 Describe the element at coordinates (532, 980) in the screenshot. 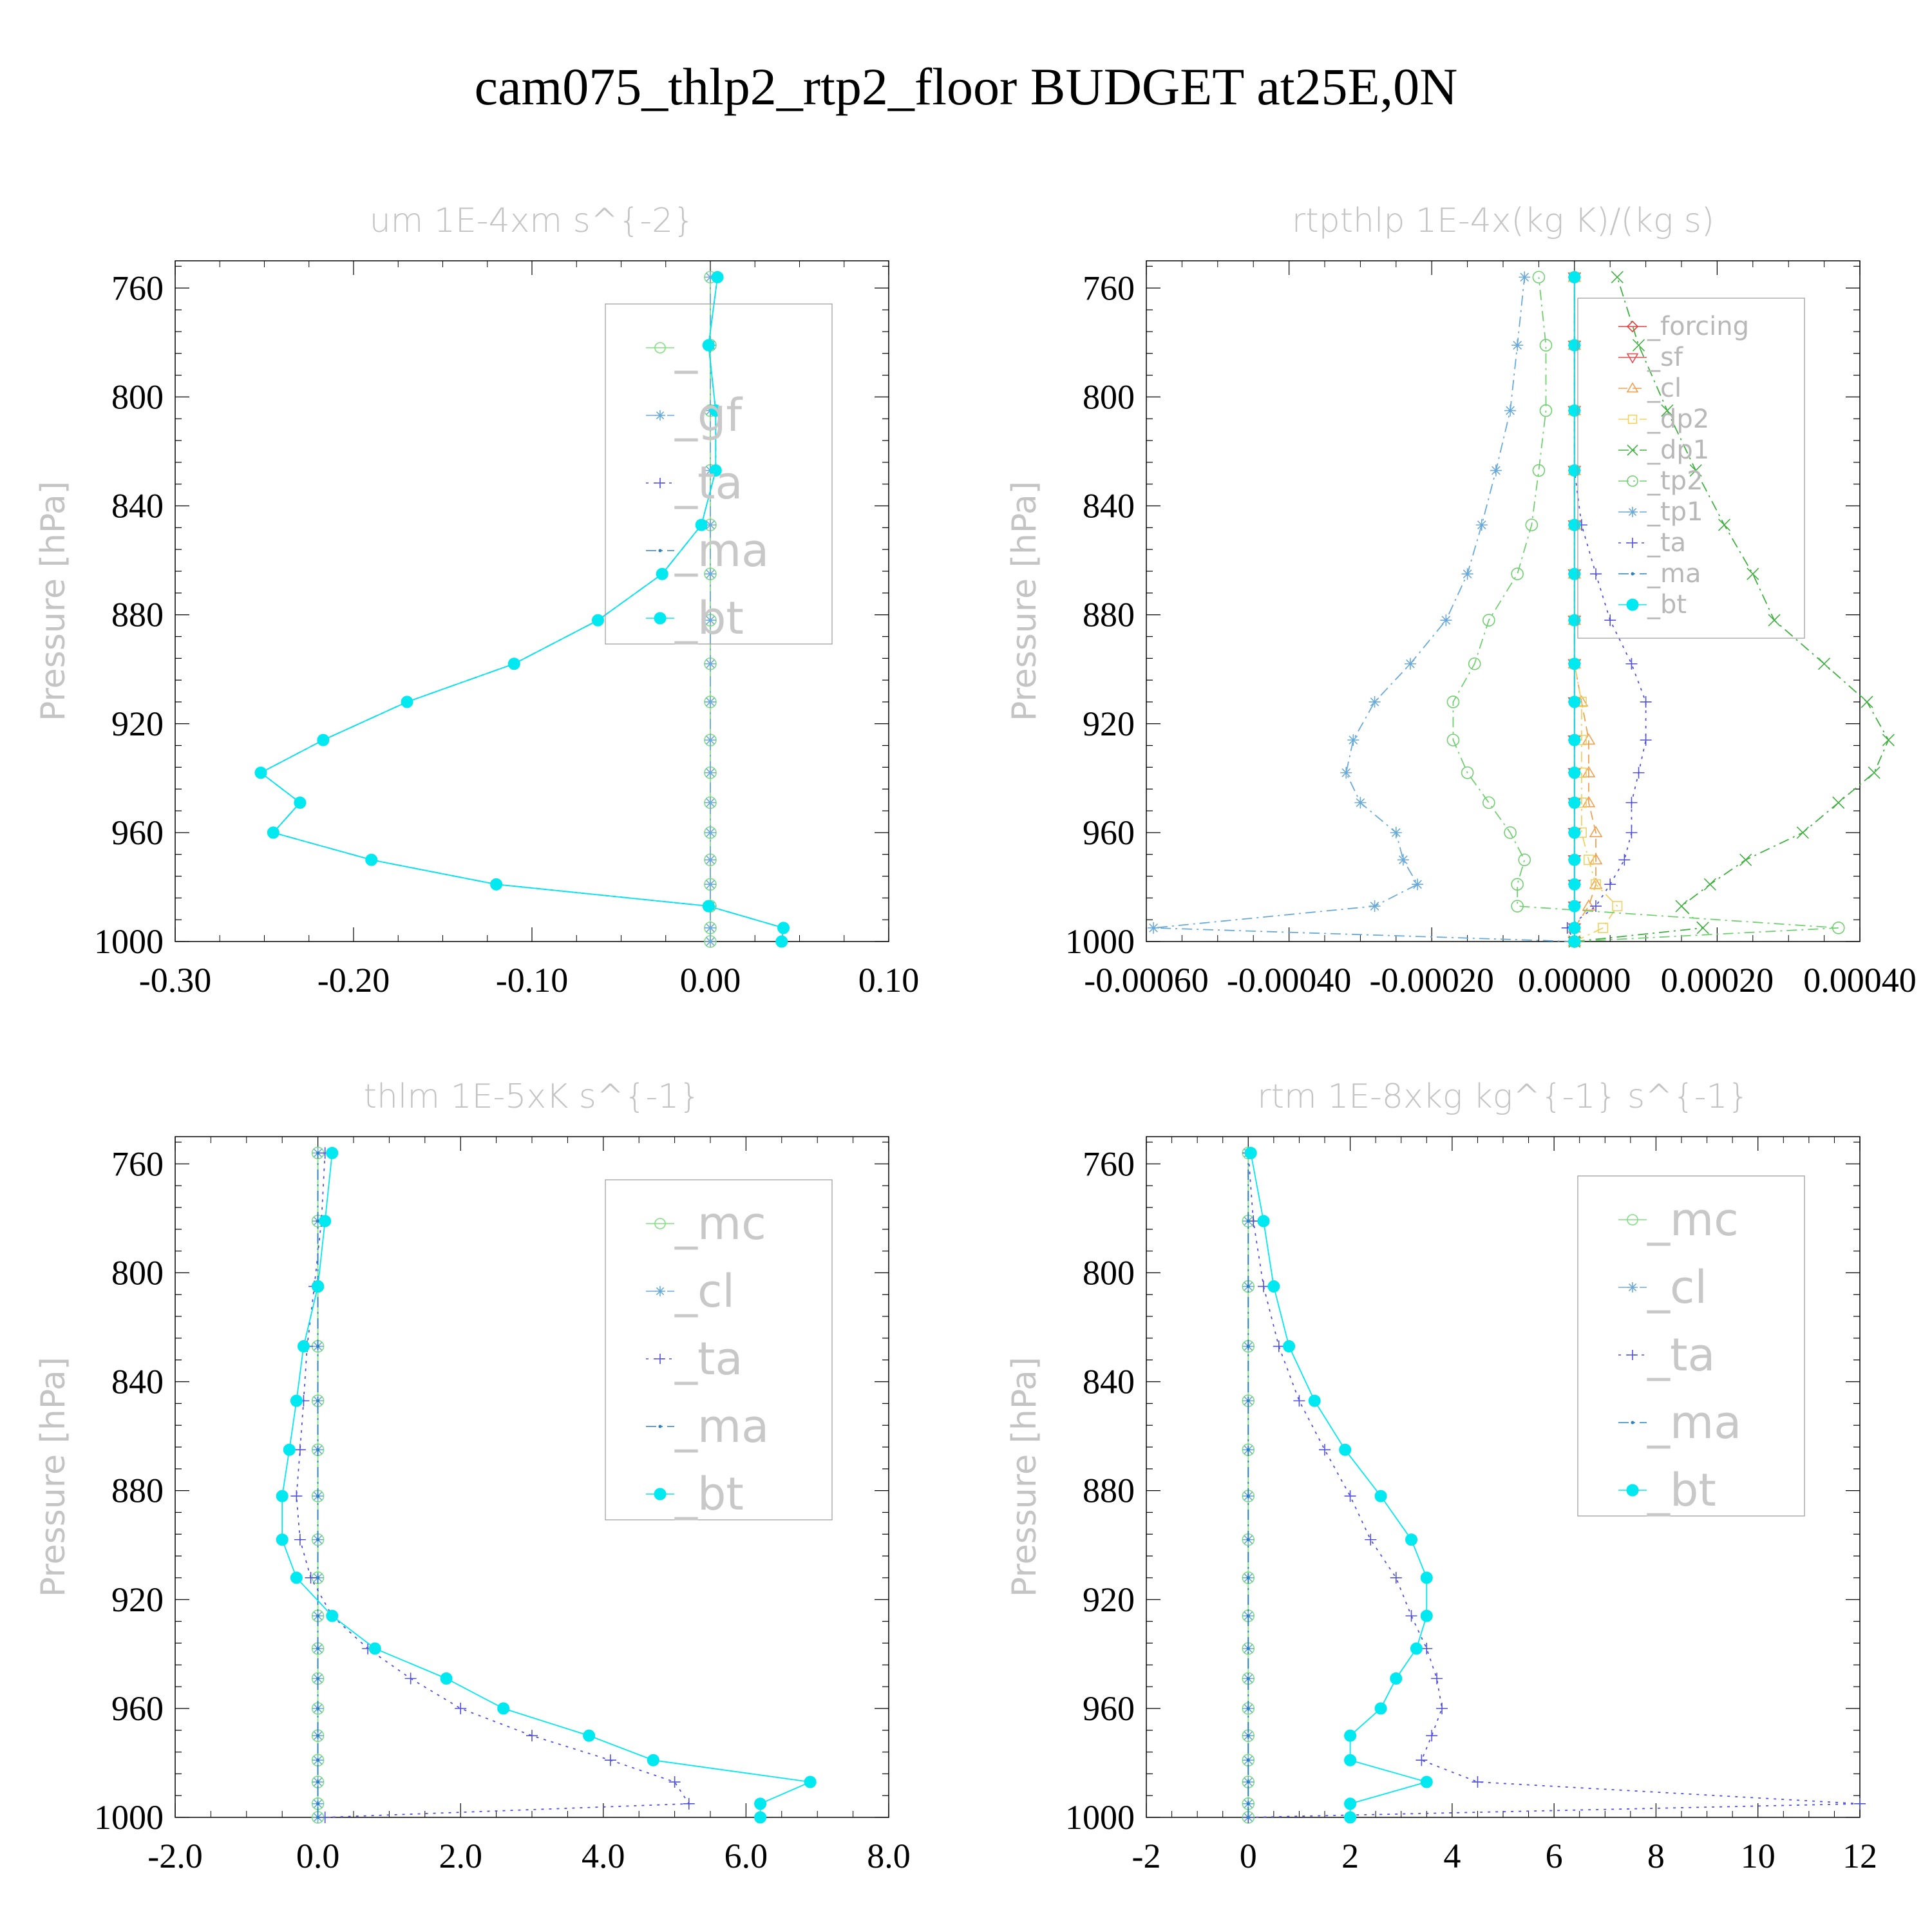

I see `x-tick-label: -0.10` at that location.